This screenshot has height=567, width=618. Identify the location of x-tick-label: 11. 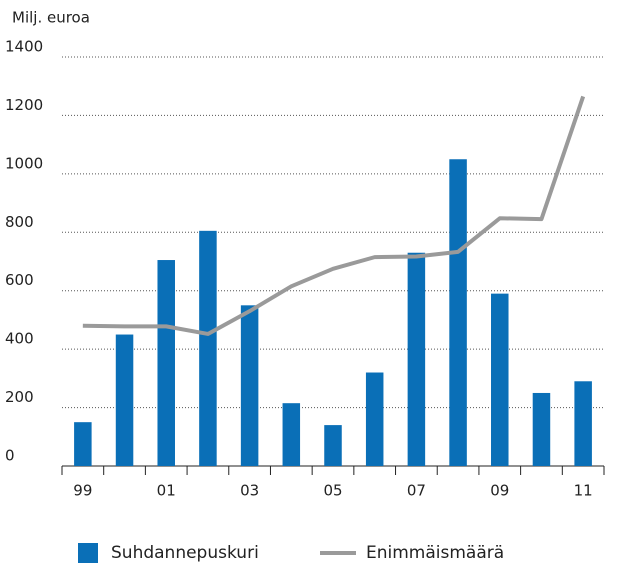
(583, 491).